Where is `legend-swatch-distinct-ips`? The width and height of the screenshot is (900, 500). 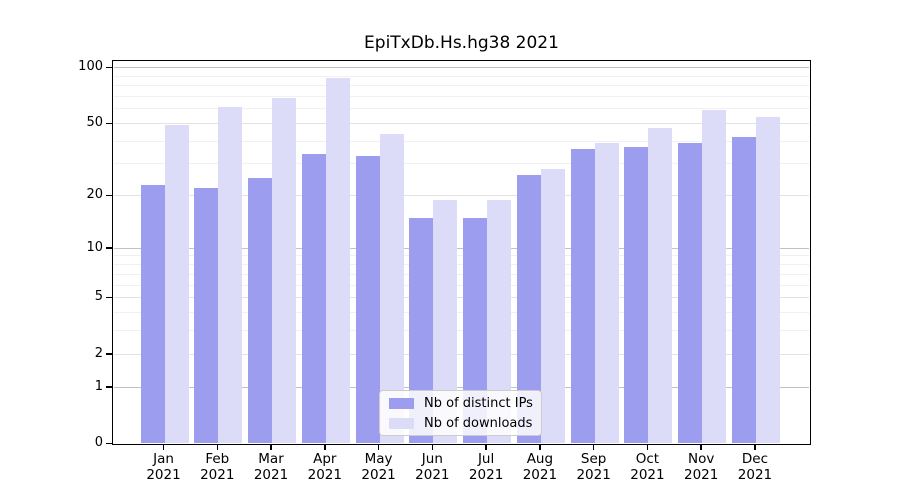
legend-swatch-distinct-ips is located at coordinates (401, 403).